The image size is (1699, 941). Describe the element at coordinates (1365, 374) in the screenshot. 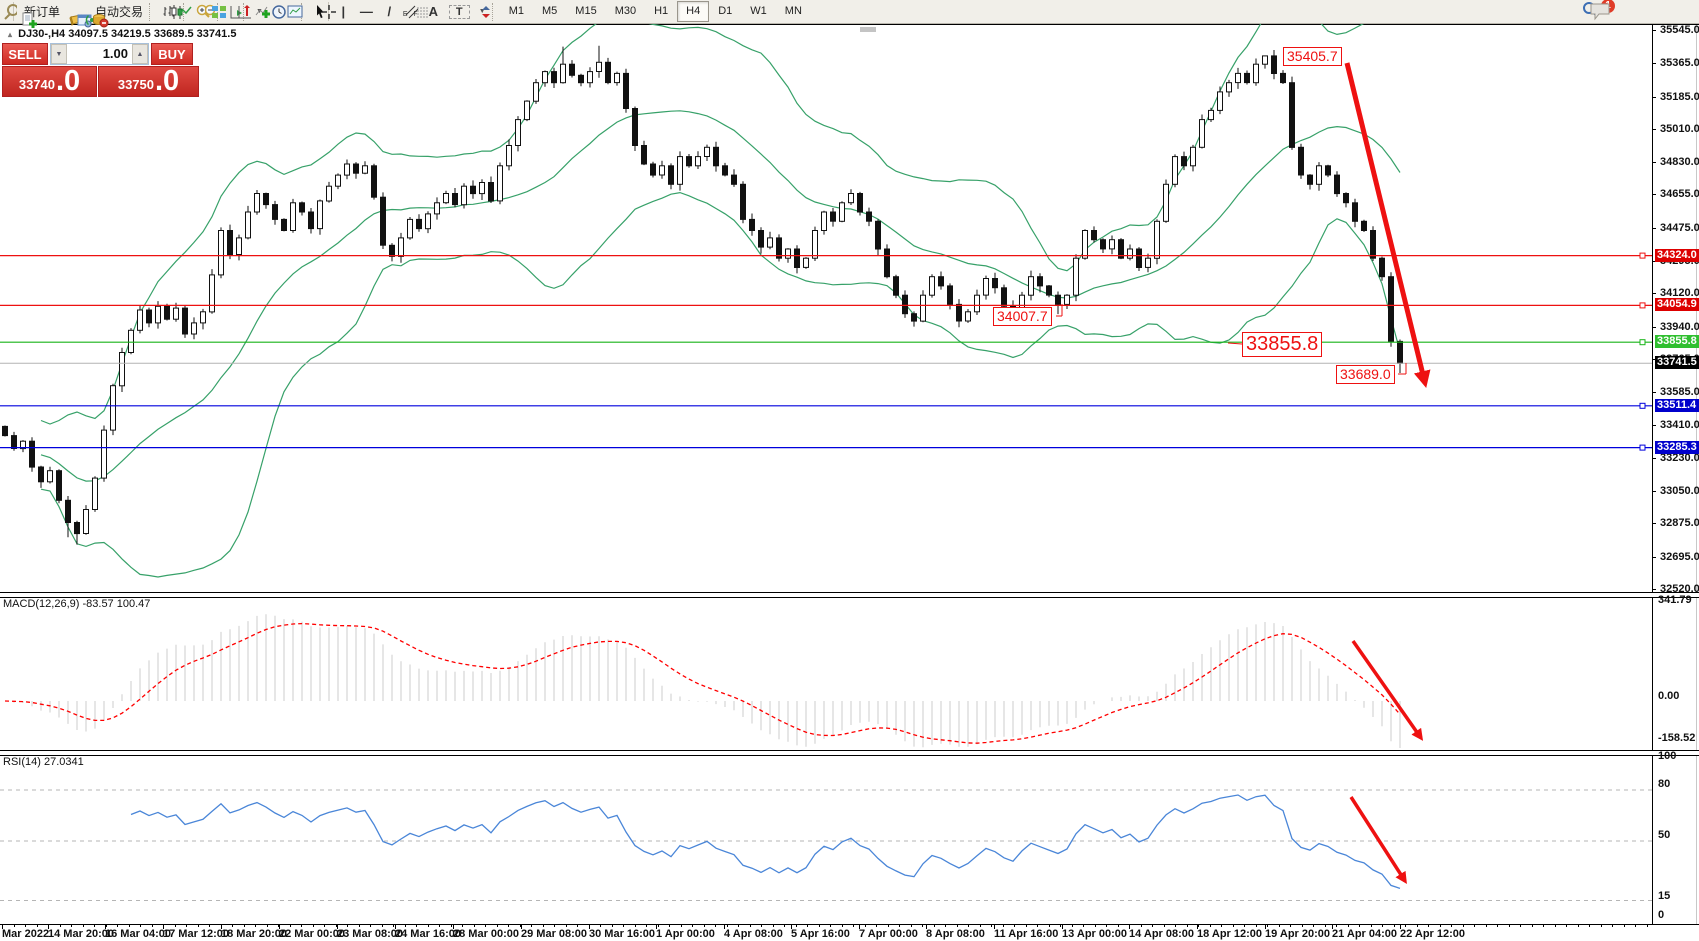

I see `price-annotation: 33689.0` at that location.